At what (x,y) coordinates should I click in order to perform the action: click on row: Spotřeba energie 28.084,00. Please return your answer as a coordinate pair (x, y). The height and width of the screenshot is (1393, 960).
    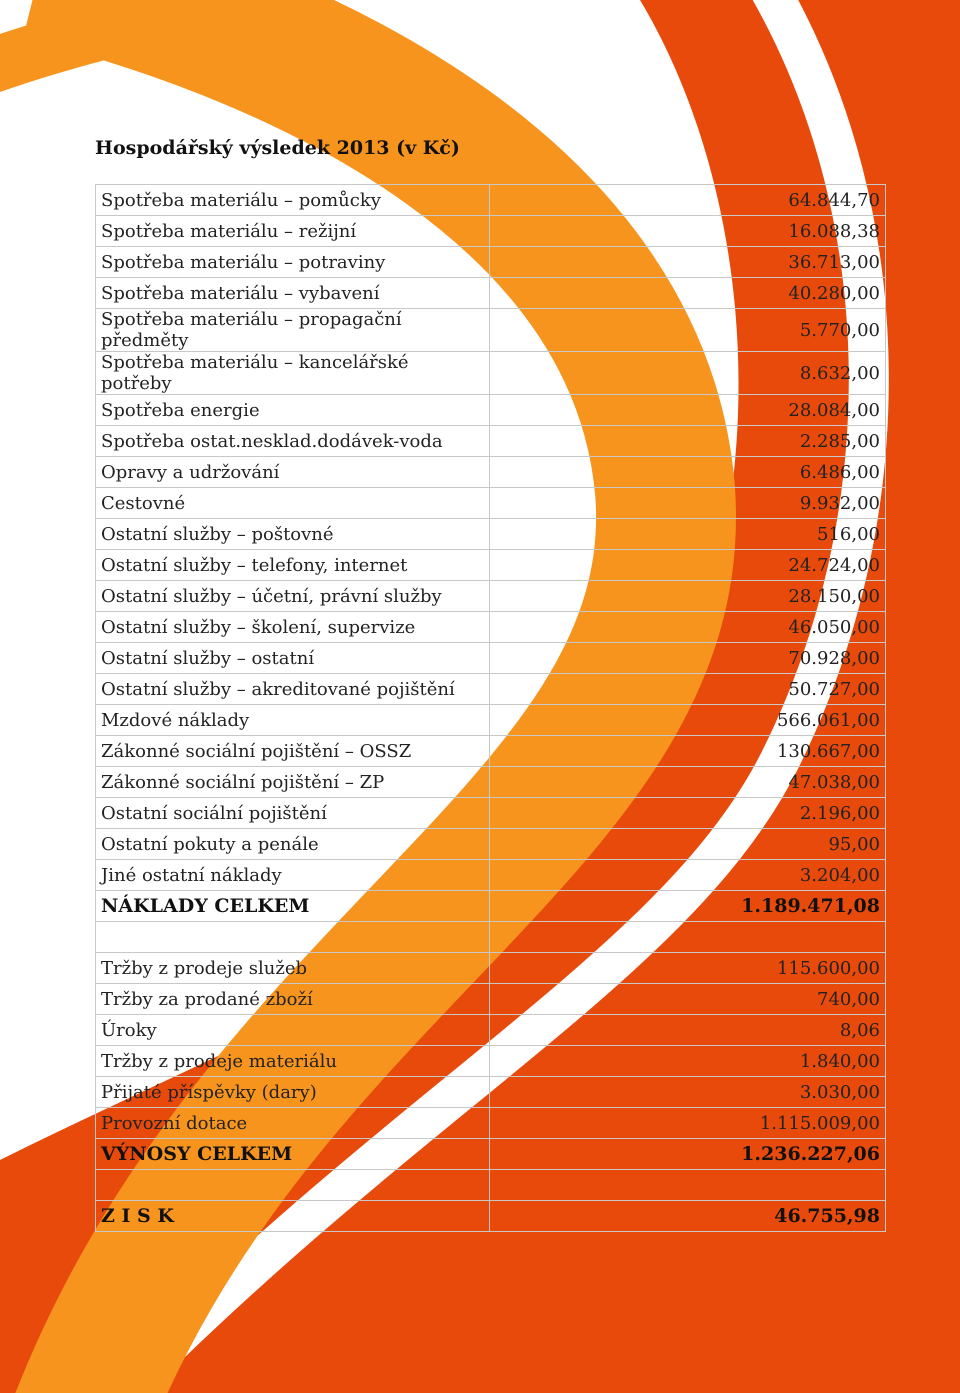
    Looking at the image, I should click on (490, 410).